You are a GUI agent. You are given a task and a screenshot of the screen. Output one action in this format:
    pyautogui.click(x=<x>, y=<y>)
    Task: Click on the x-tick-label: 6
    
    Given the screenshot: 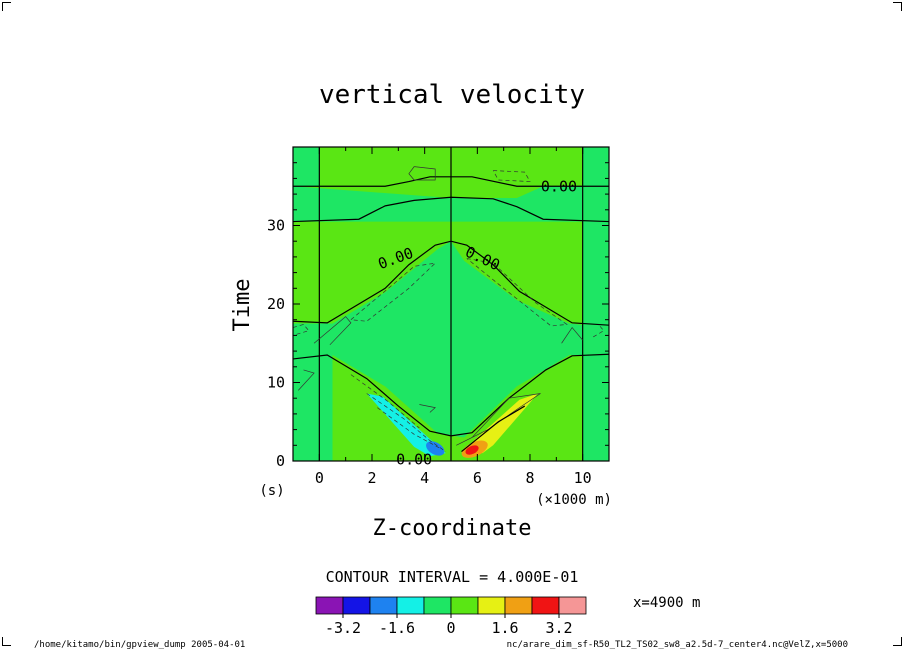 What is the action you would take?
    pyautogui.click(x=477, y=478)
    